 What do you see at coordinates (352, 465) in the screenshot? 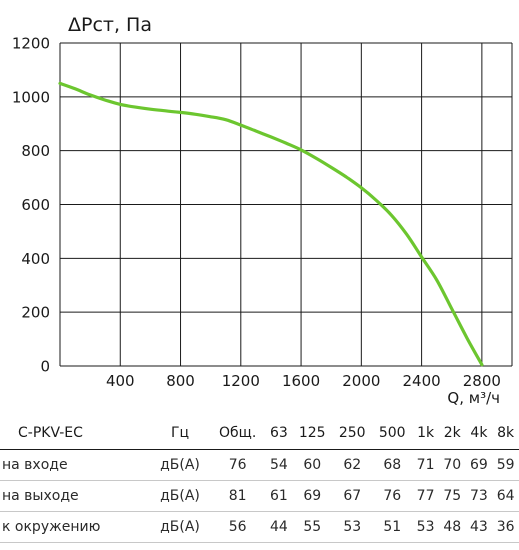
I see `table-cell: 62` at bounding box center [352, 465].